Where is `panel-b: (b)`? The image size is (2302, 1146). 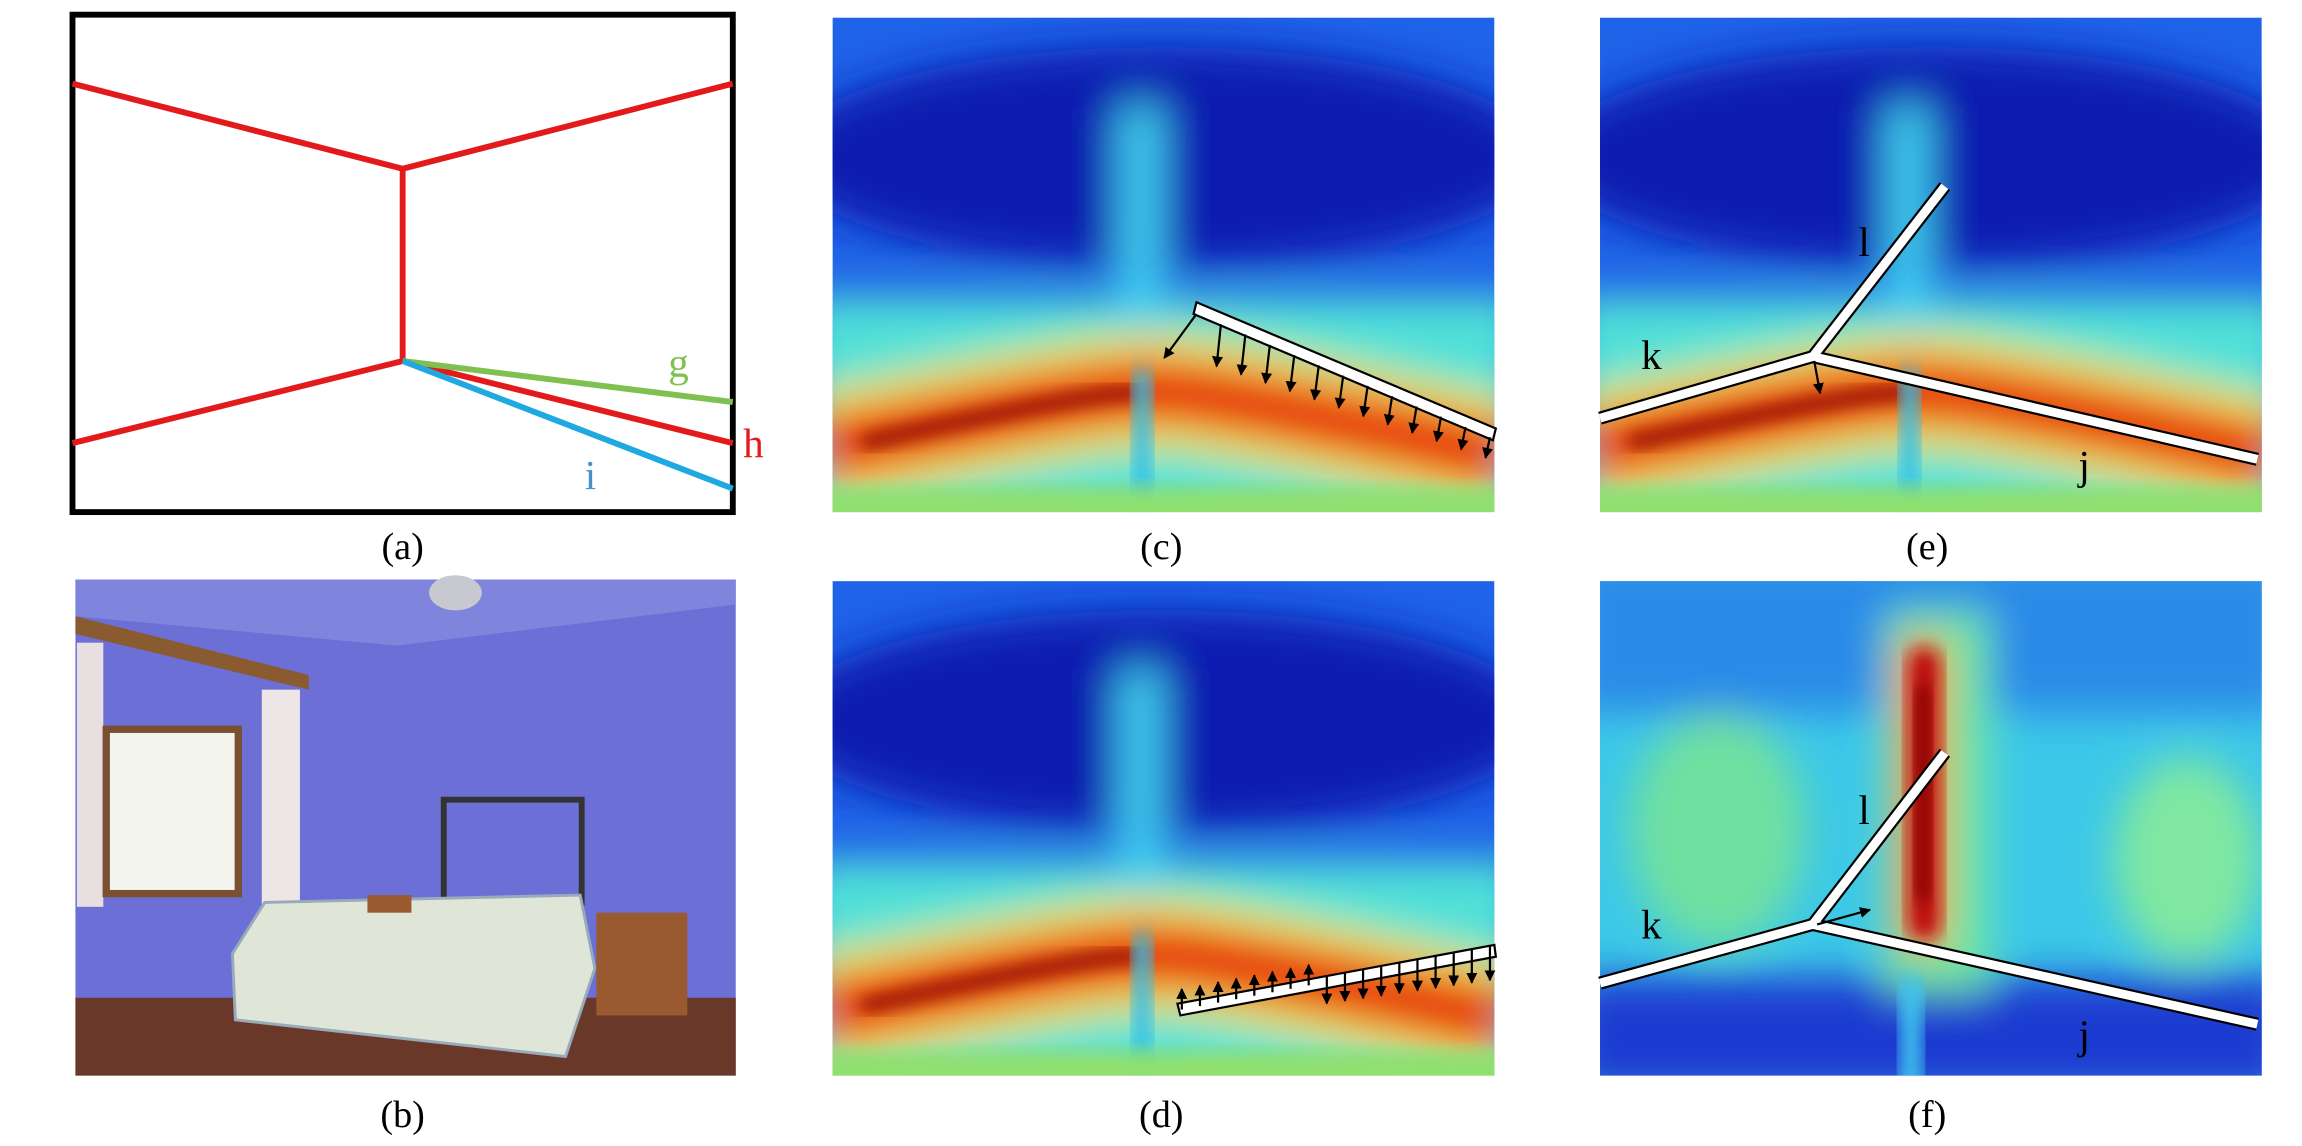
panel-b: (b) is located at coordinates (405, 855).